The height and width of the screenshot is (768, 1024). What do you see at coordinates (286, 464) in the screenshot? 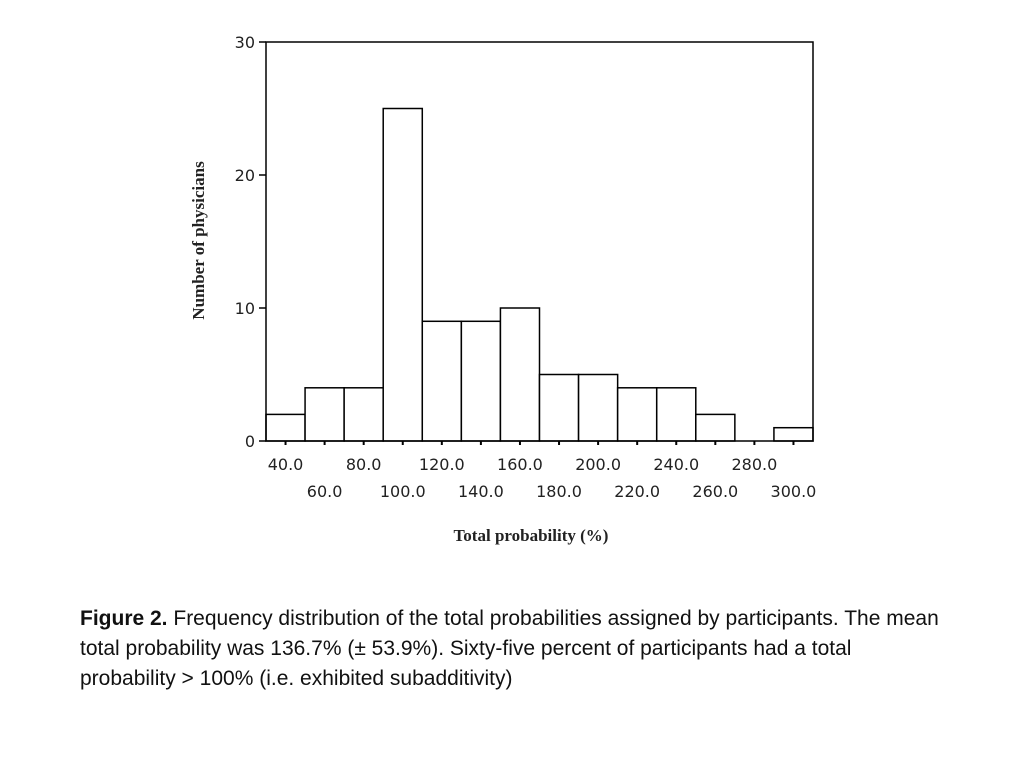
I see `x-tick-label-40.0: 40.0` at bounding box center [286, 464].